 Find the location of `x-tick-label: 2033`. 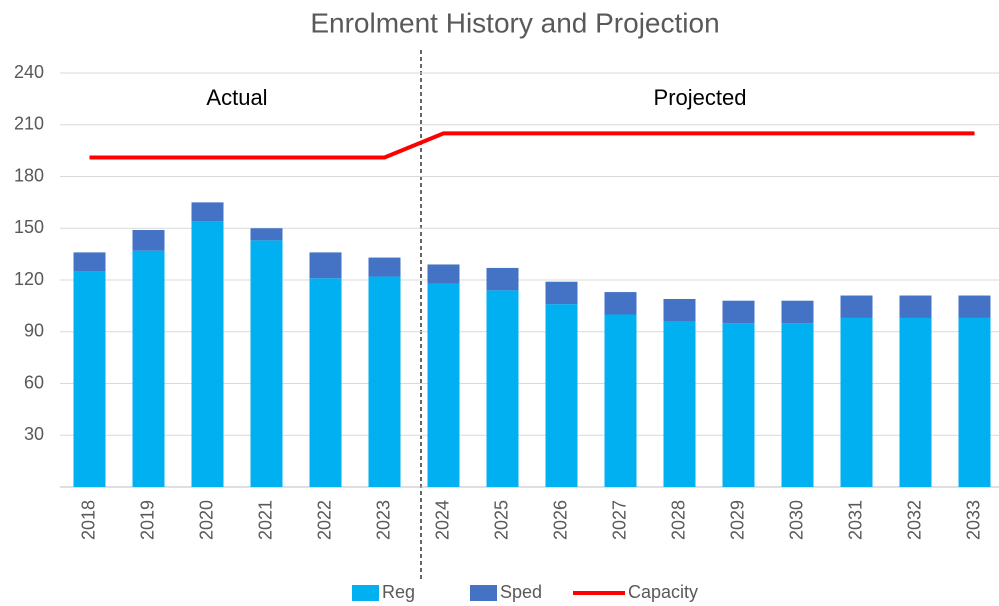

x-tick-label: 2033 is located at coordinates (973, 520).